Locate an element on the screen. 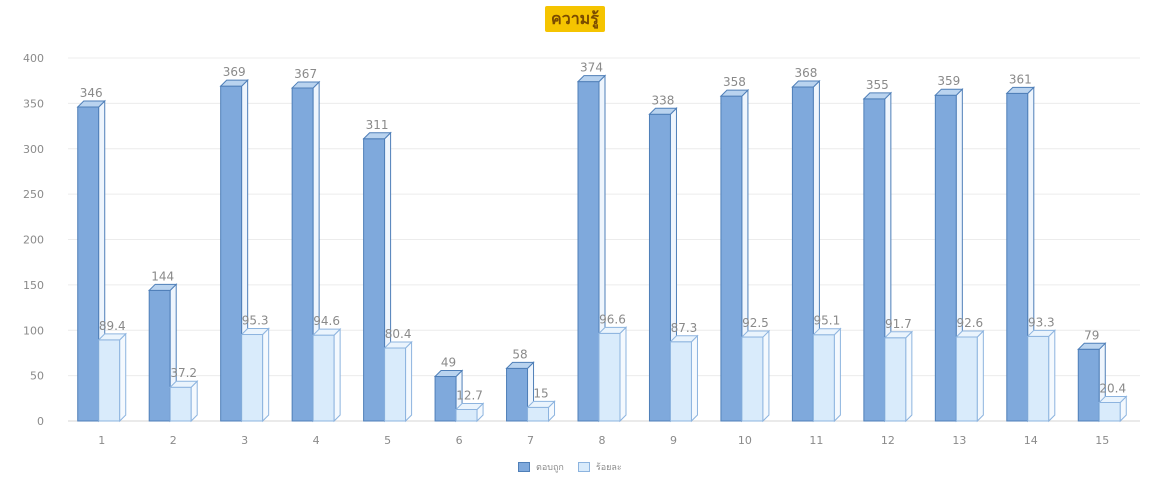  data-label-s2-4: 94.6 is located at coordinates (326, 321).